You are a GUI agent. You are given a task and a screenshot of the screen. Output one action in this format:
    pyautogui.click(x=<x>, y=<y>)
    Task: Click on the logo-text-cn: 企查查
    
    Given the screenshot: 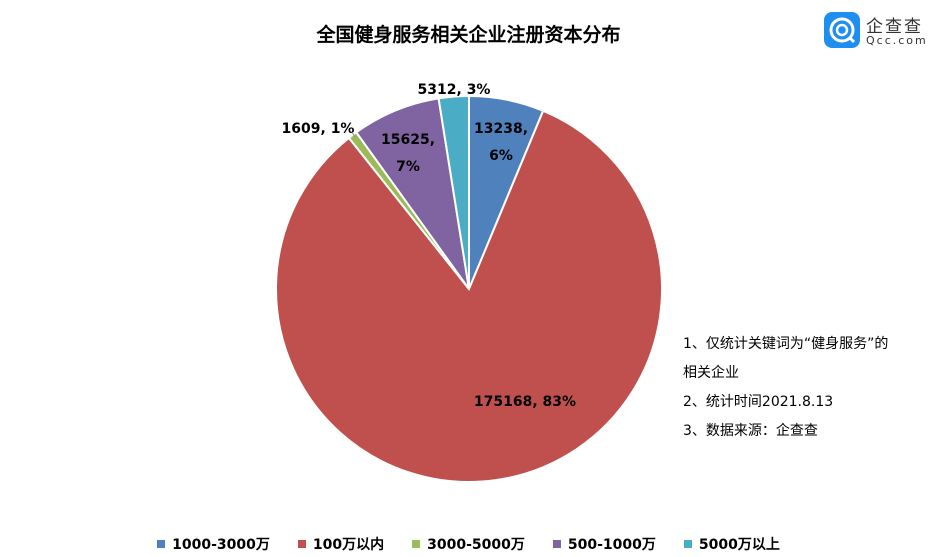 What is the action you would take?
    pyautogui.click(x=894, y=27)
    